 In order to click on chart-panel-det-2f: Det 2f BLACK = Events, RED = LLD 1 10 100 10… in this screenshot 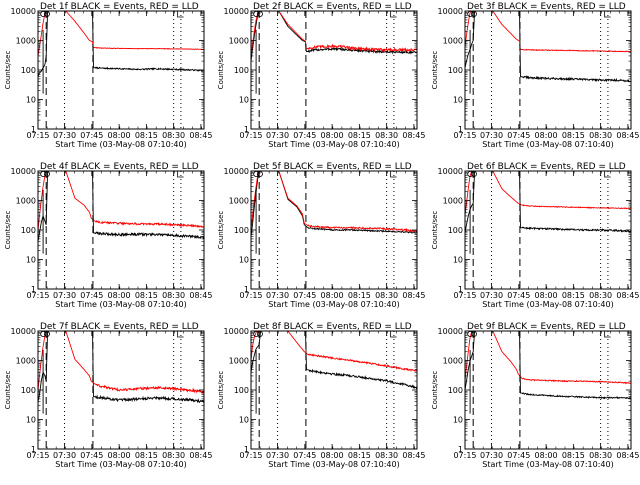, I will do `click(321, 75)`.